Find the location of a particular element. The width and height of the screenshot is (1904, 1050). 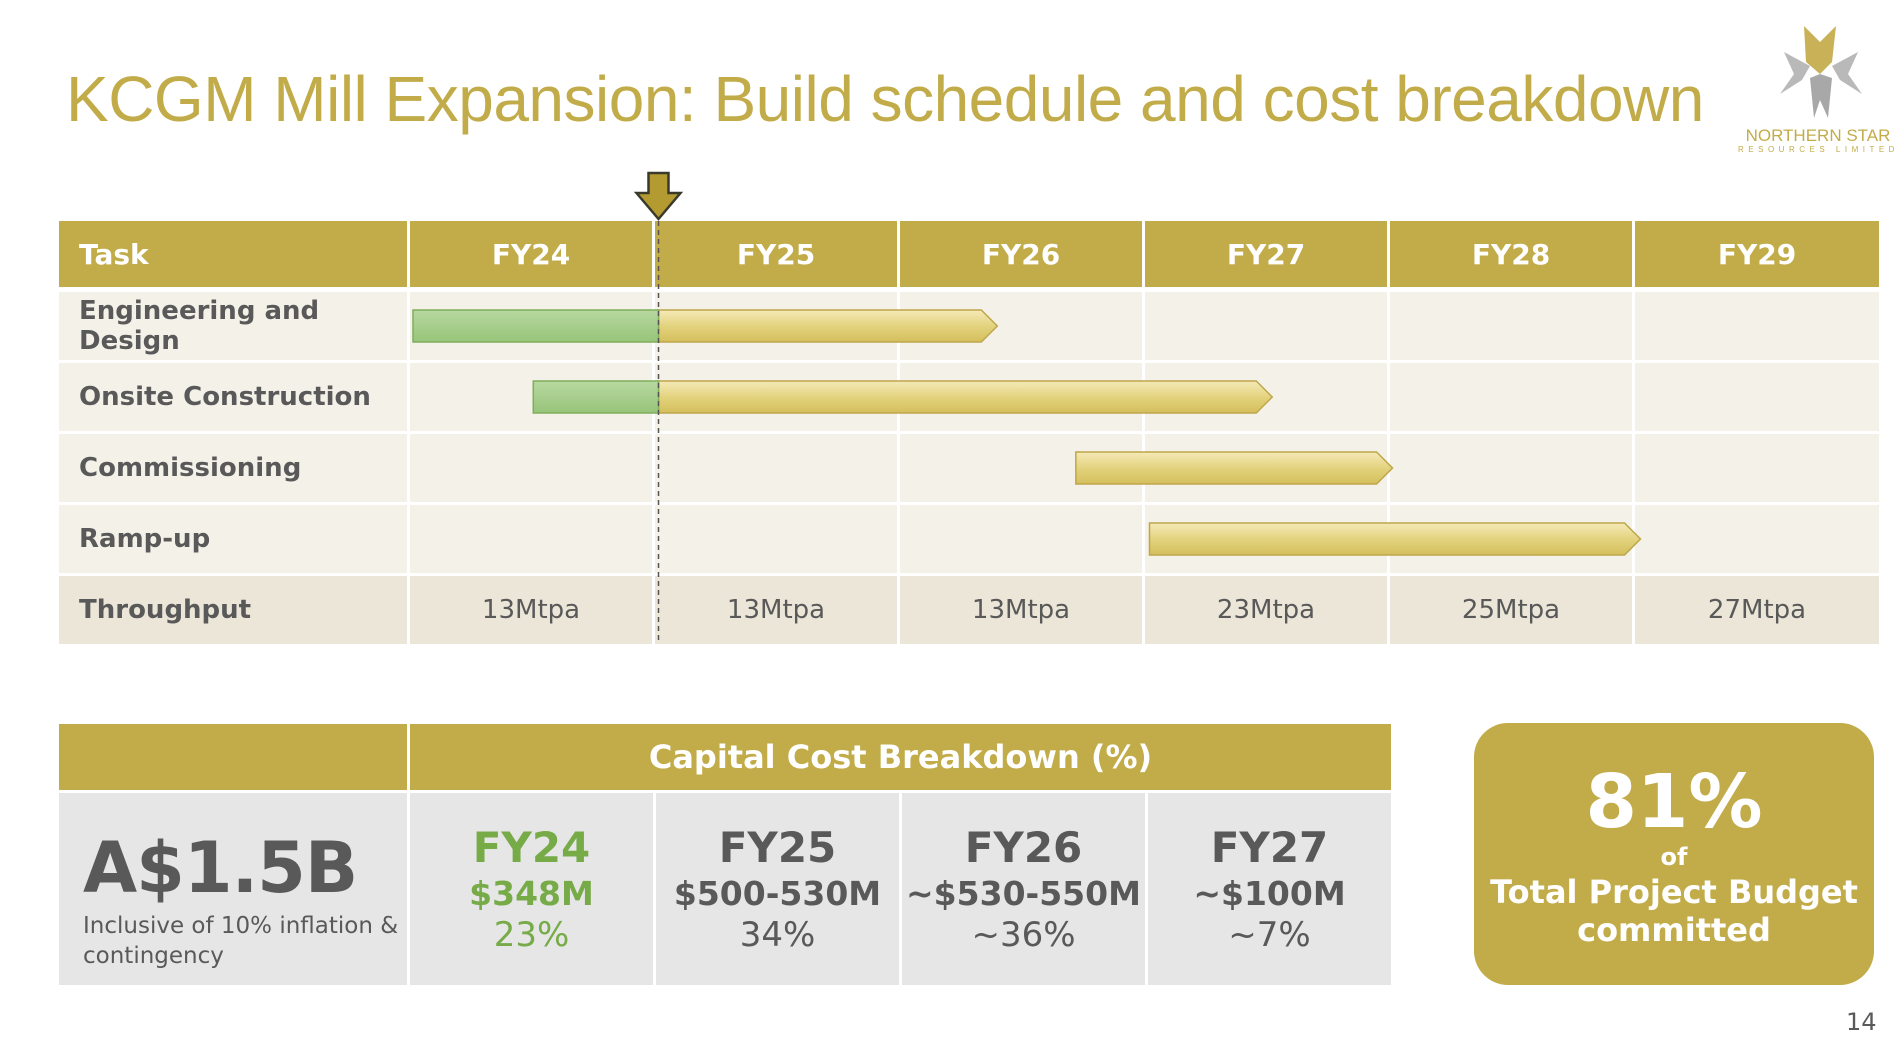

capital-year: FY24 is located at coordinates (531, 847).